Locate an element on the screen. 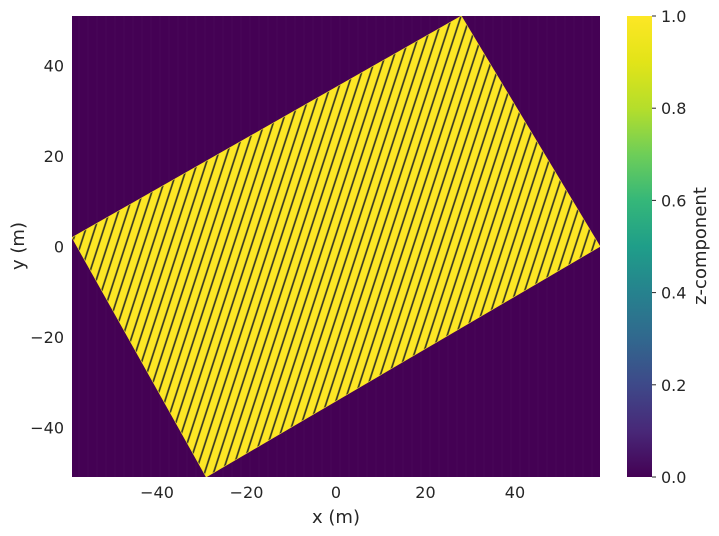 Image resolution: width=719 pixels, height=536 pixels. x-tick-label: 0 is located at coordinates (336, 492).